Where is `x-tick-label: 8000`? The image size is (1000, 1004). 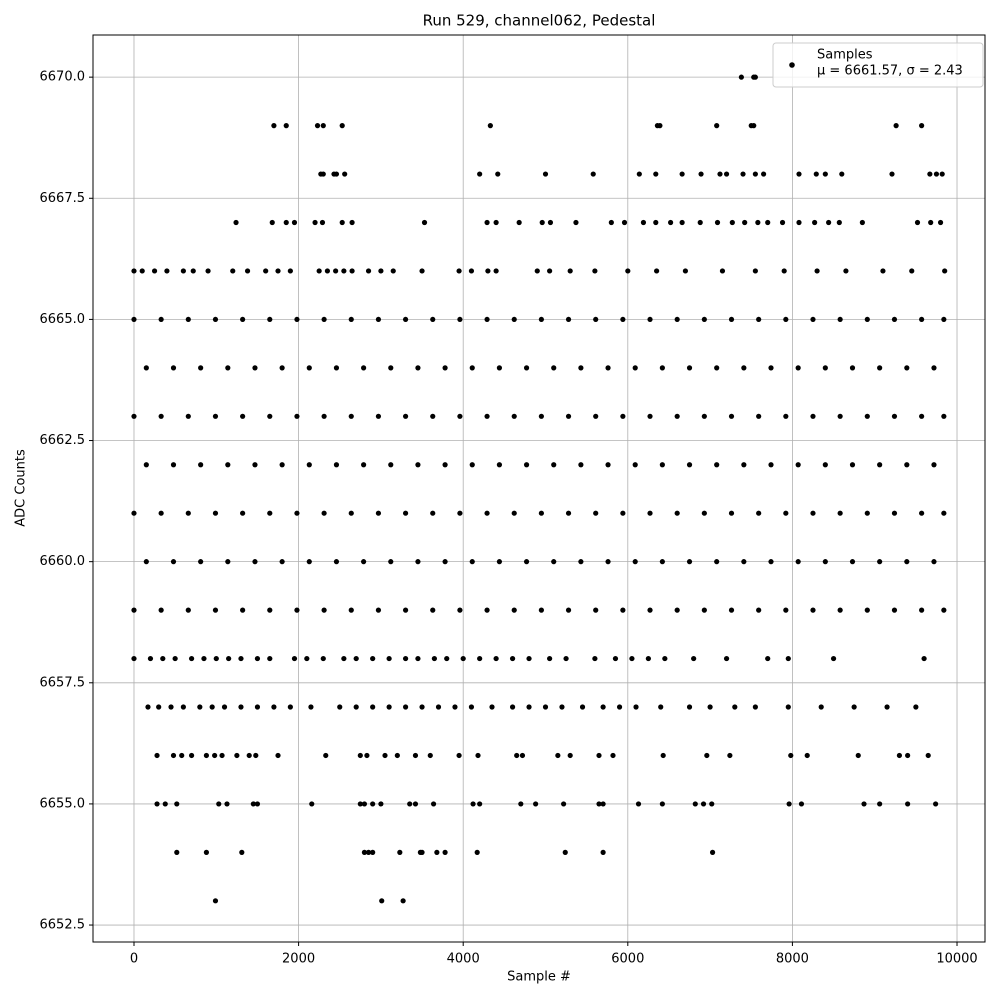 x-tick-label: 8000 is located at coordinates (792, 959).